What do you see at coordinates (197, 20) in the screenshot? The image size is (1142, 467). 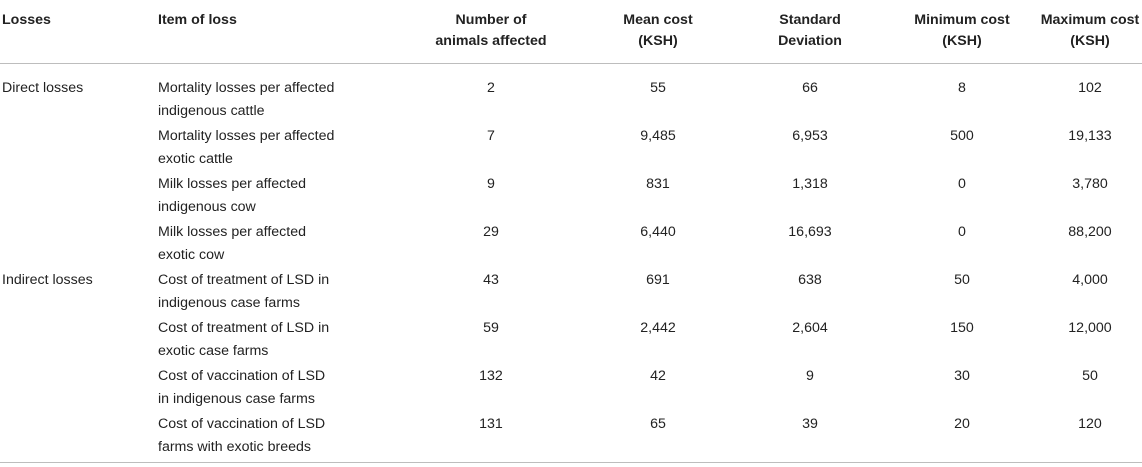 I see `header-item-of-loss: Item of loss` at bounding box center [197, 20].